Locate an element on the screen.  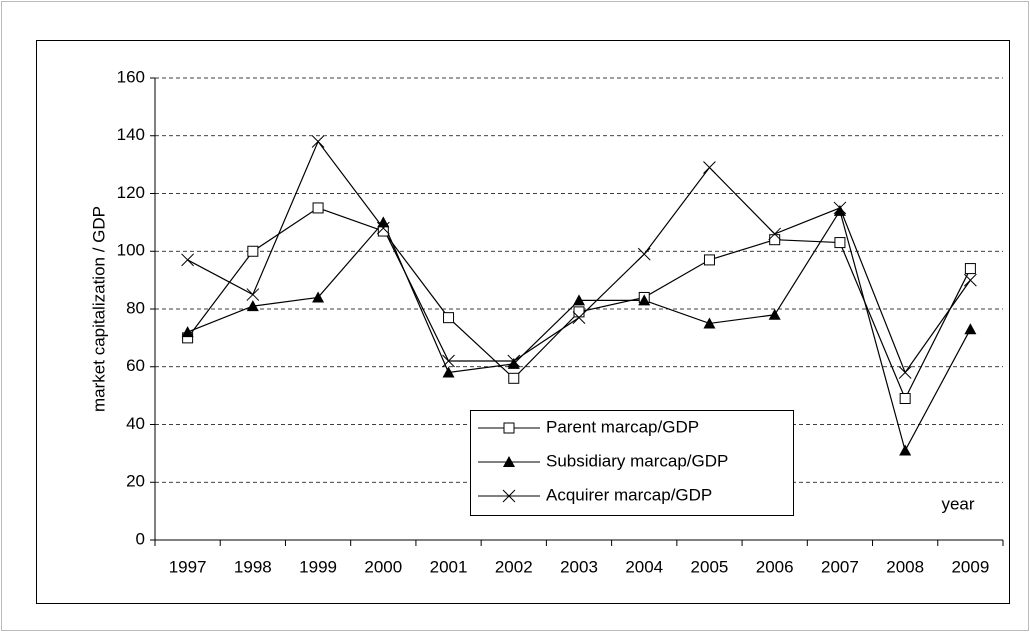
x-tick-label: 2005 is located at coordinates (710, 566).